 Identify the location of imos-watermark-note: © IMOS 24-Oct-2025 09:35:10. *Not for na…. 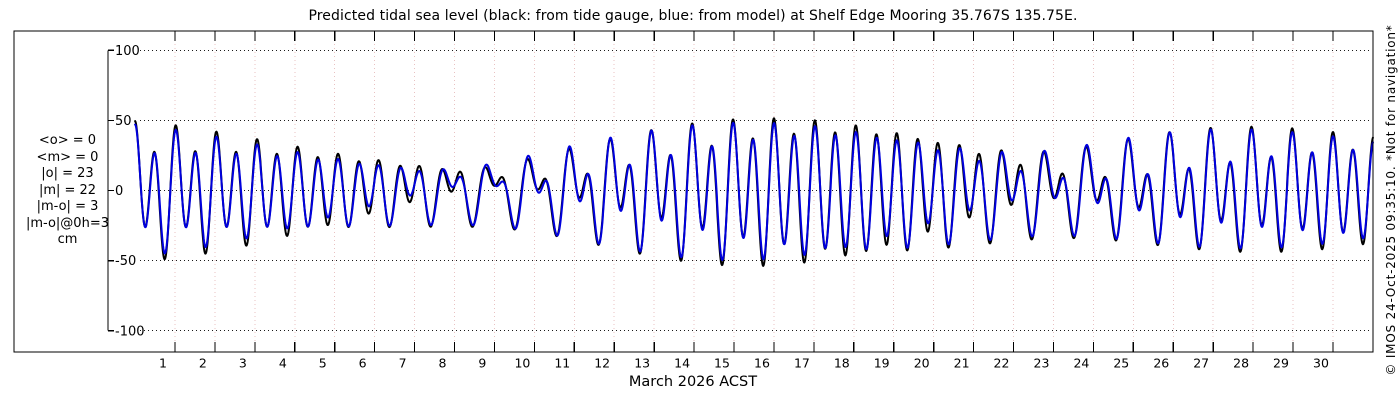
(1391, 200).